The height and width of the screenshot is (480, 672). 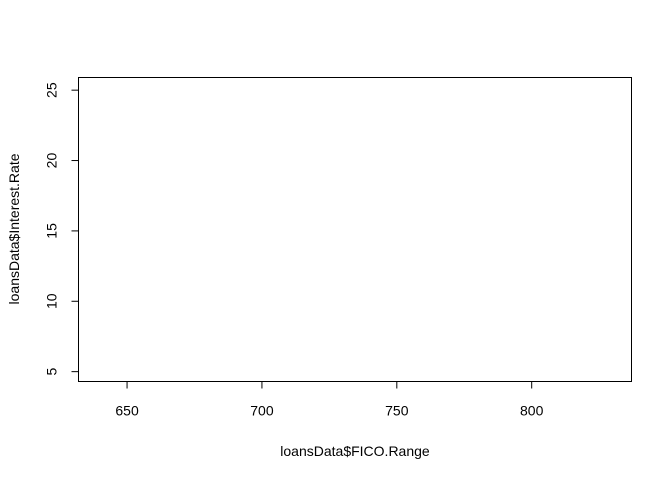 I want to click on x-tick-label: 800, so click(x=532, y=411).